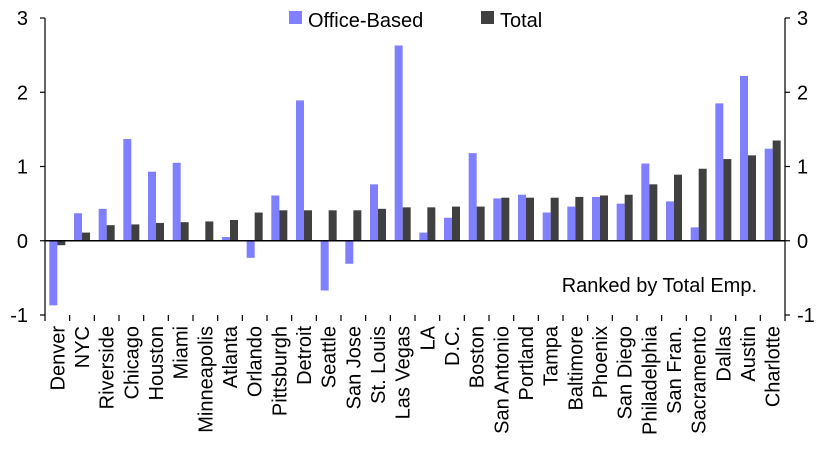 This screenshot has width=833, height=469. I want to click on bar-total-san-fran, so click(678, 207).